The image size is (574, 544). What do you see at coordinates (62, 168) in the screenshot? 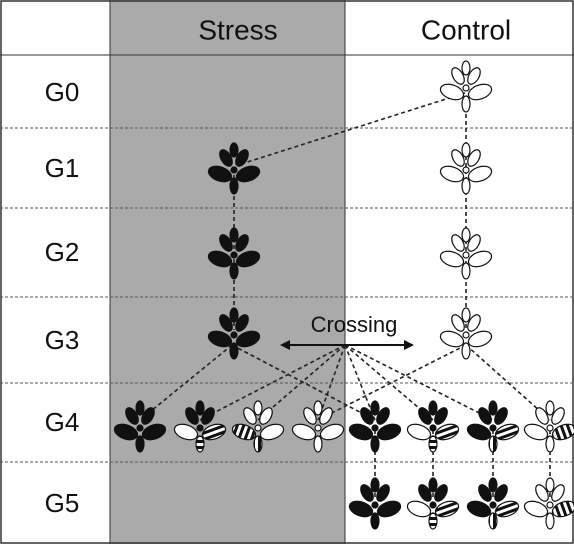
I see `generation-label: G1` at bounding box center [62, 168].